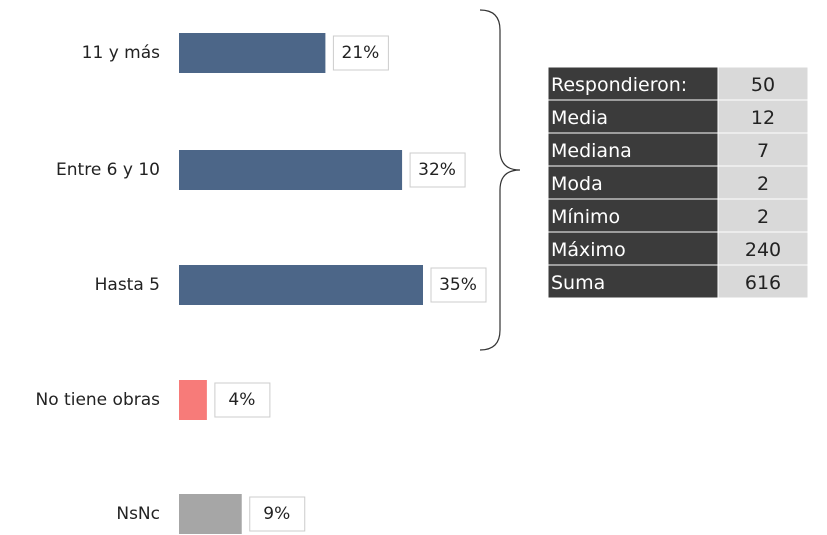  I want to click on table-value: 7, so click(763, 151).